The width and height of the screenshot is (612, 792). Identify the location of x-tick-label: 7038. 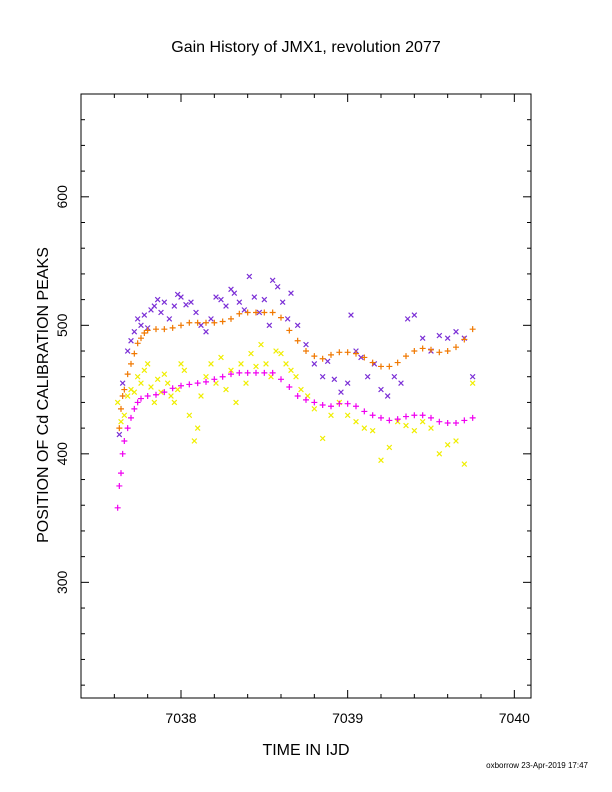
(180, 718).